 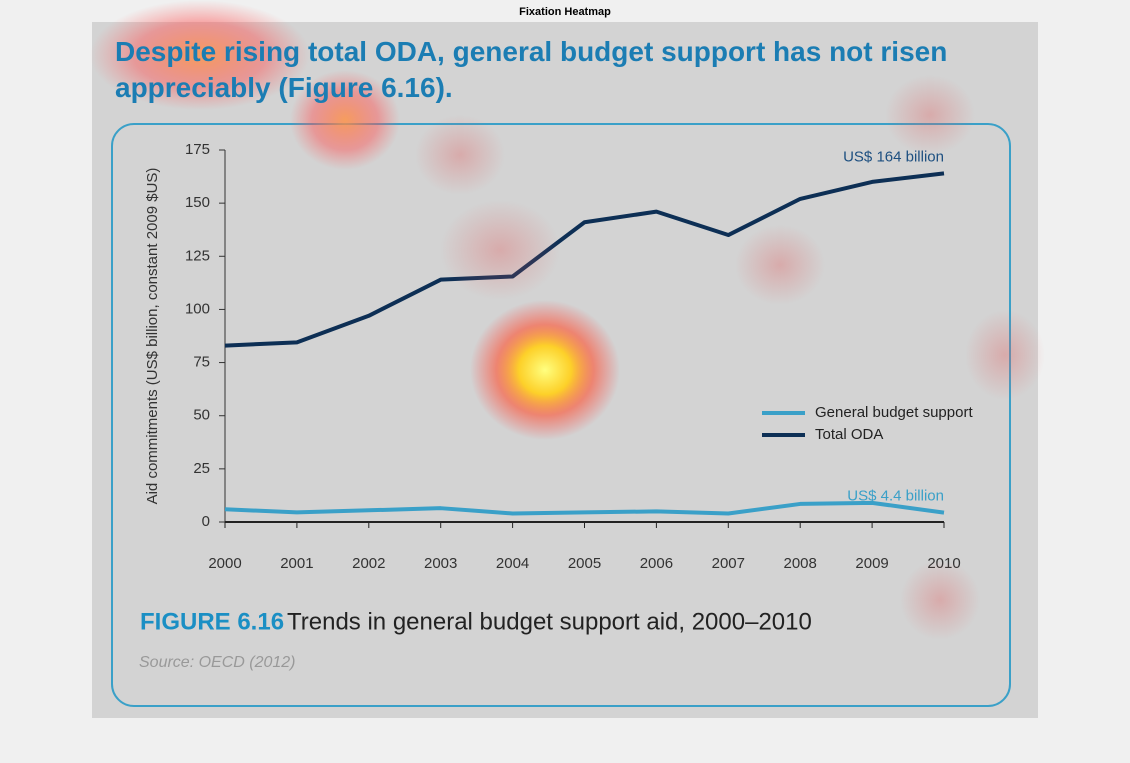 I want to click on x-tick-label: 2004, so click(x=512, y=563).